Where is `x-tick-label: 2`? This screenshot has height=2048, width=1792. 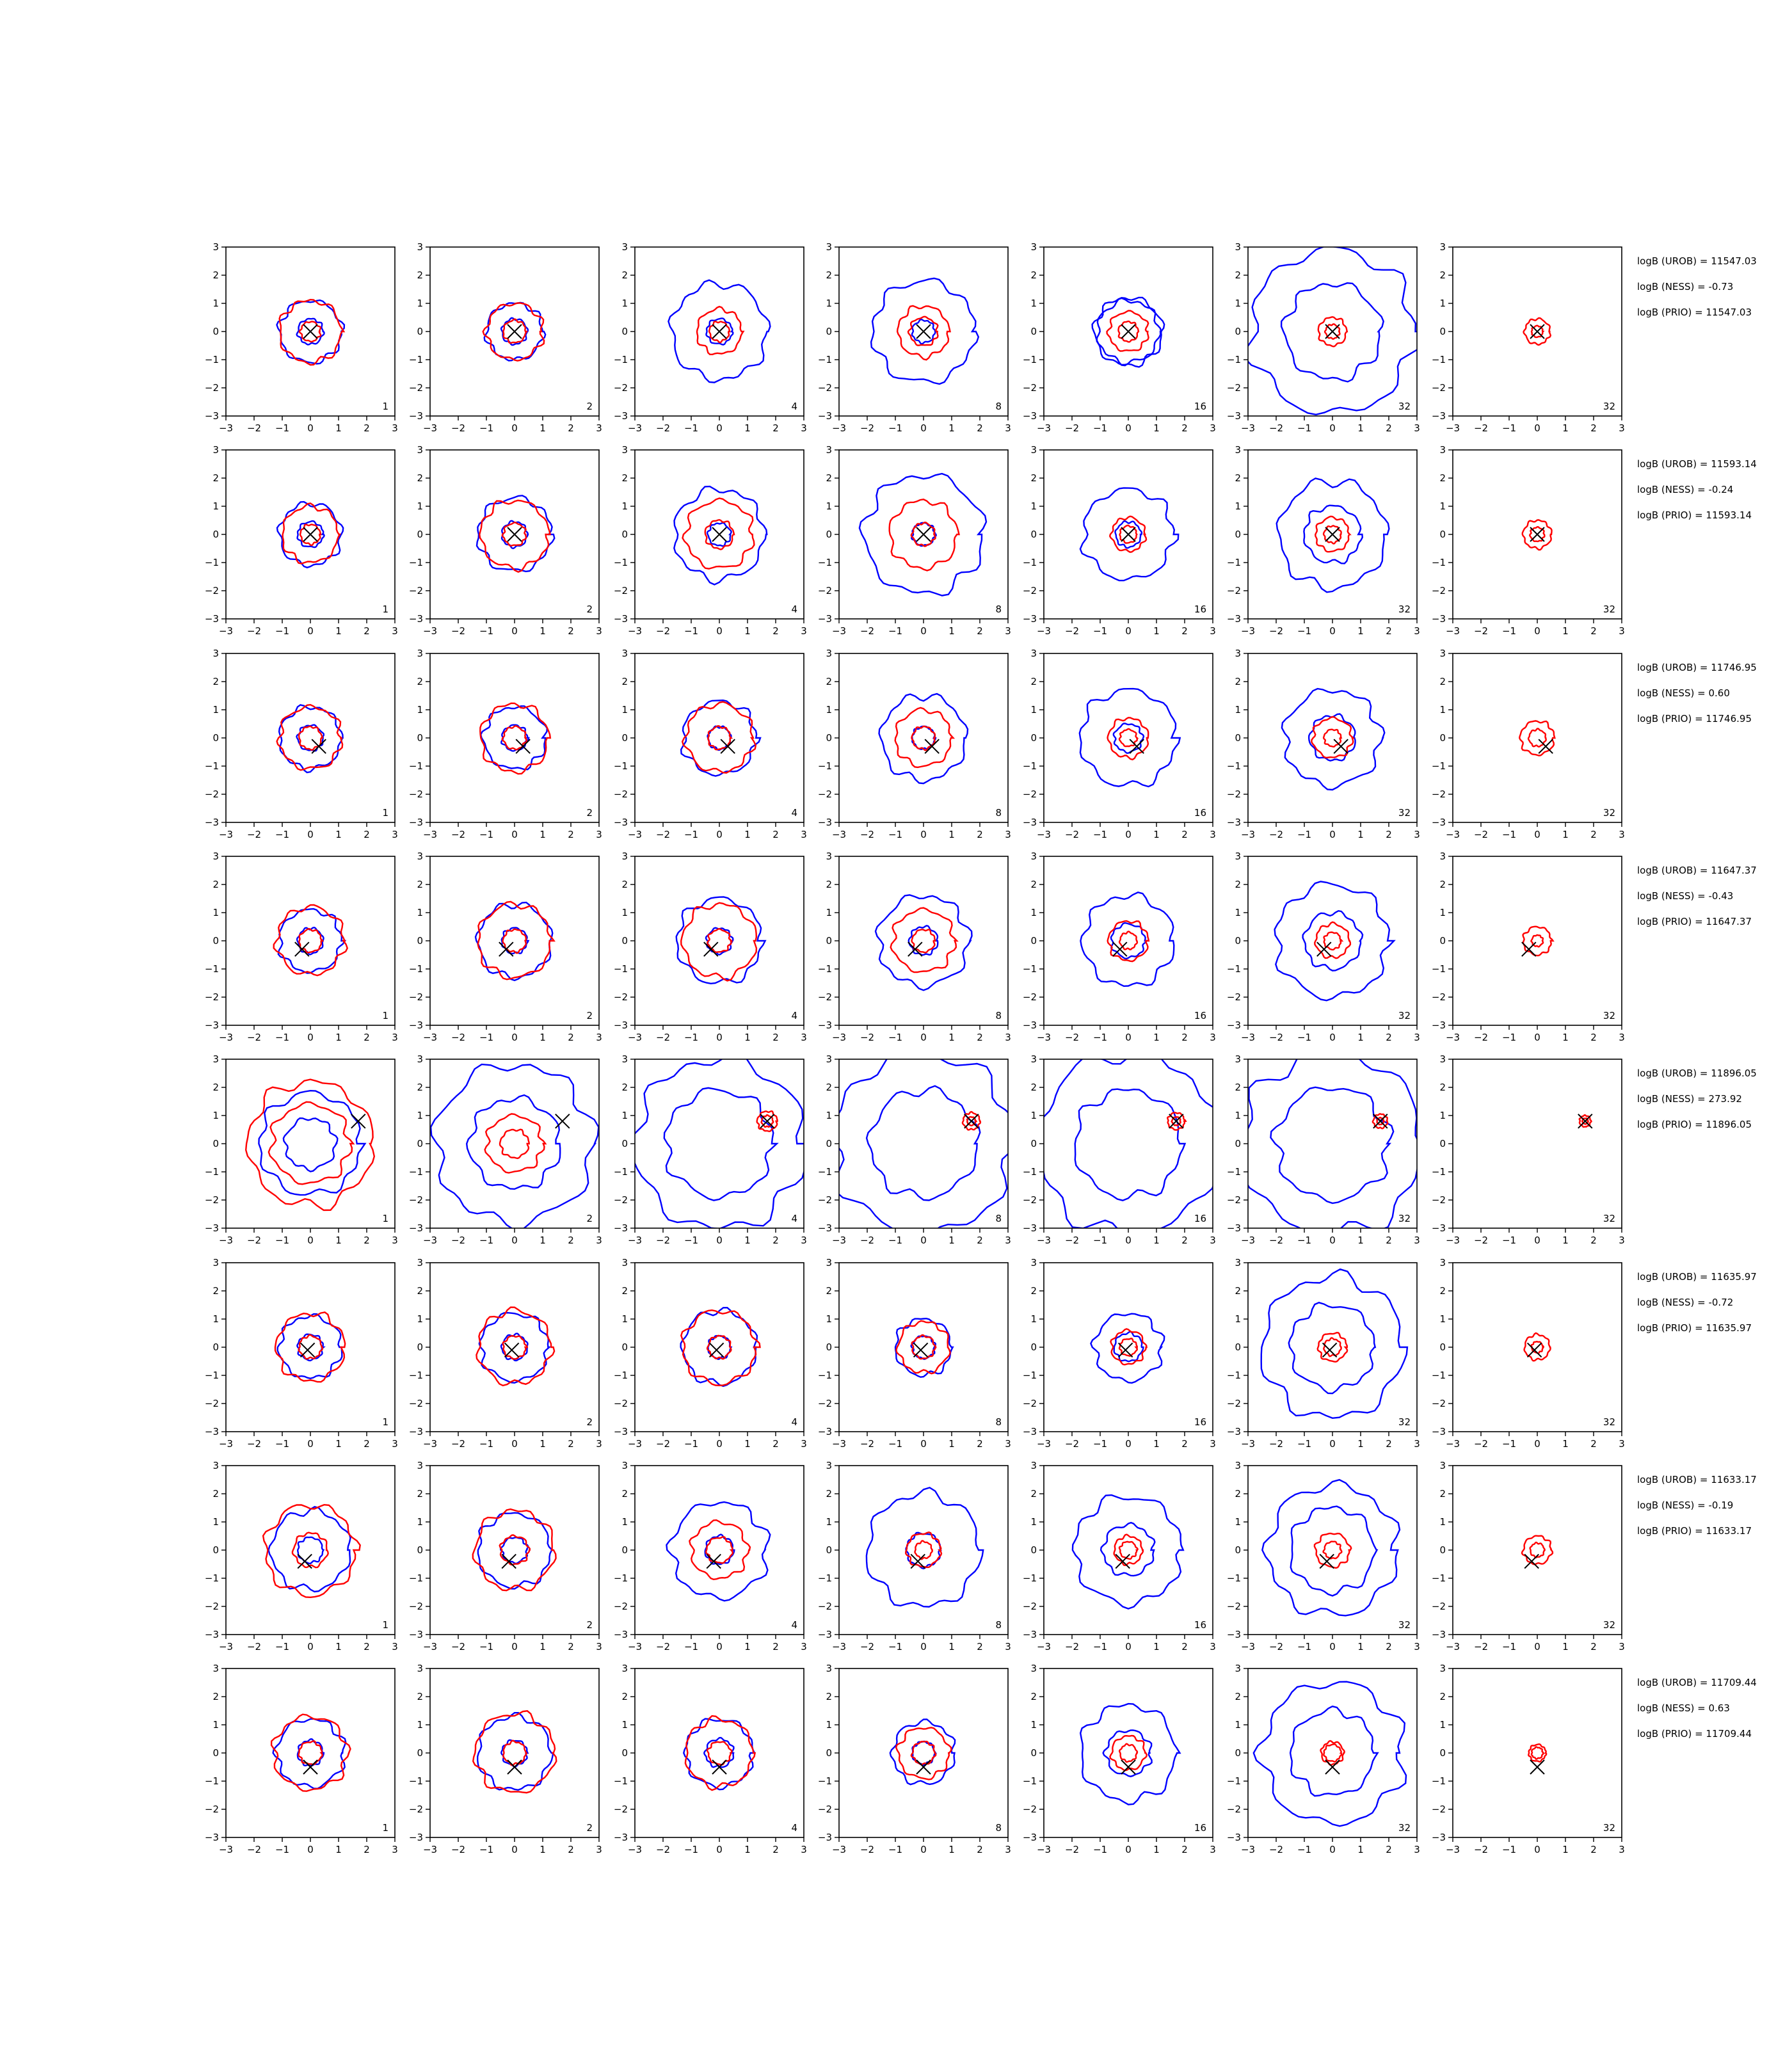
x-tick-label: 2 is located at coordinates (1184, 631).